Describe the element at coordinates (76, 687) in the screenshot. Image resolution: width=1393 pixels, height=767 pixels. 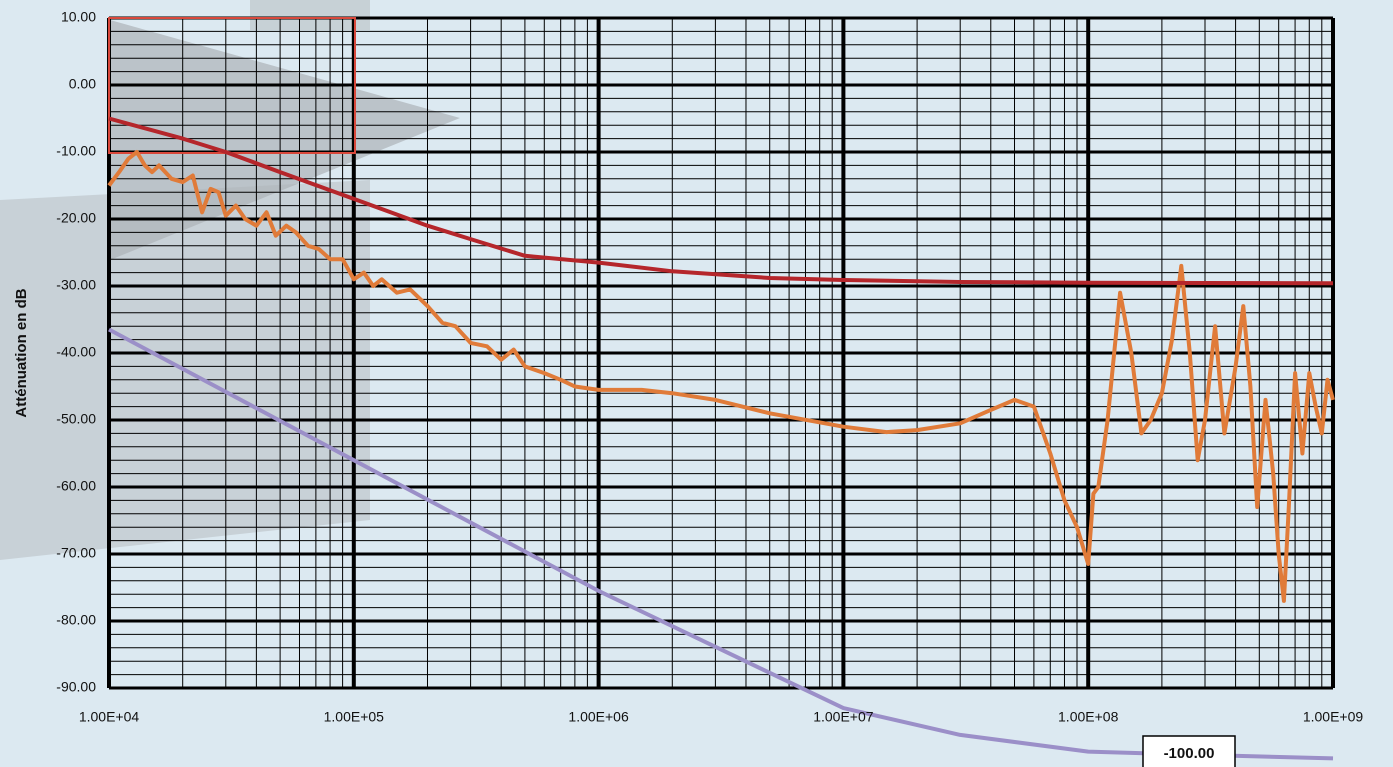
I see `y-tick-label: -90.00` at that location.